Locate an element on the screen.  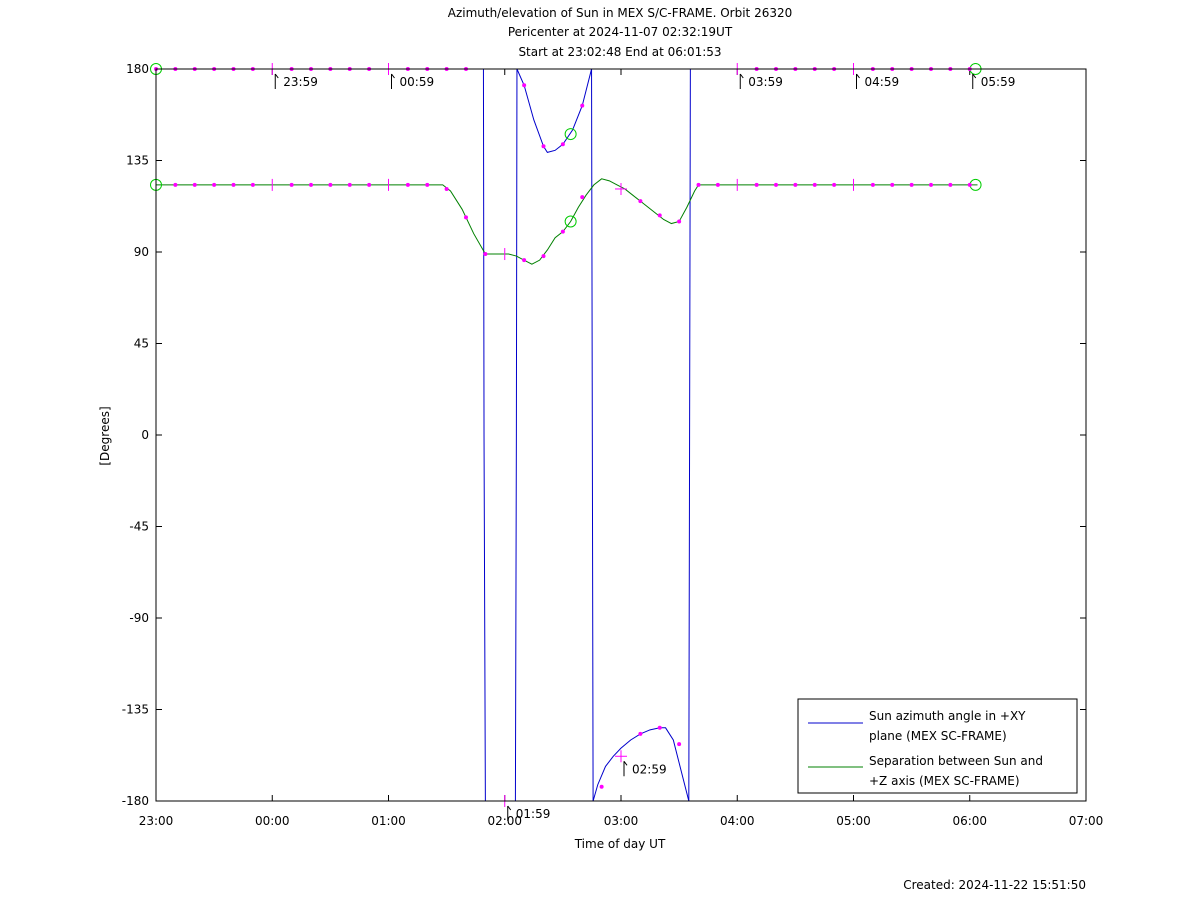
x-tick-label: 04:00 is located at coordinates (737, 821).